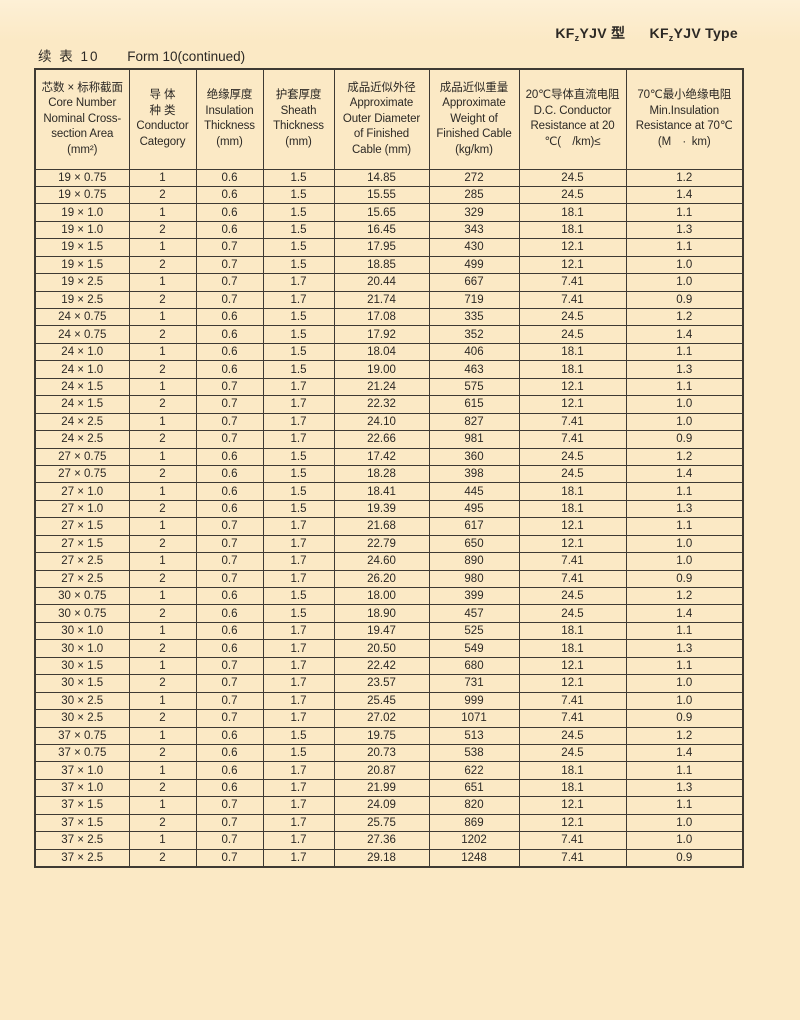 This screenshot has width=800, height=1020. Describe the element at coordinates (389, 596) in the screenshot. I see `table-row: 30 × 0.75 1 0.6 1.5 18.00 399 24.5 1.2` at that location.